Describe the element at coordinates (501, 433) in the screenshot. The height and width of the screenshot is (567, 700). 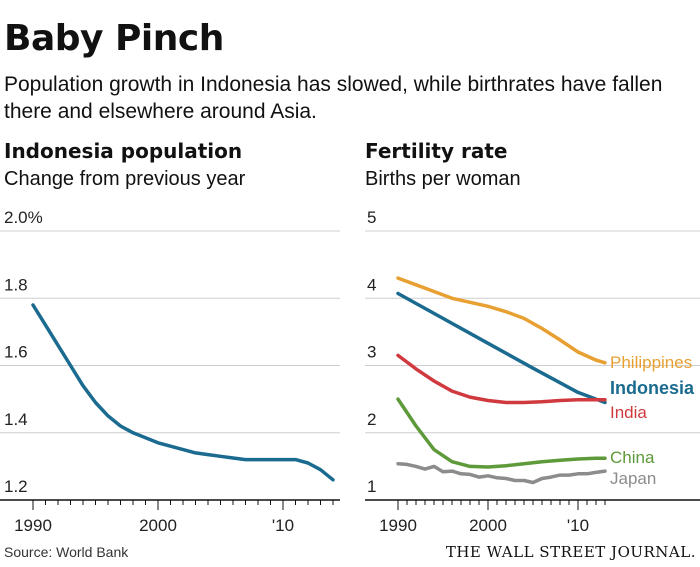
I see `series-line-china` at that location.